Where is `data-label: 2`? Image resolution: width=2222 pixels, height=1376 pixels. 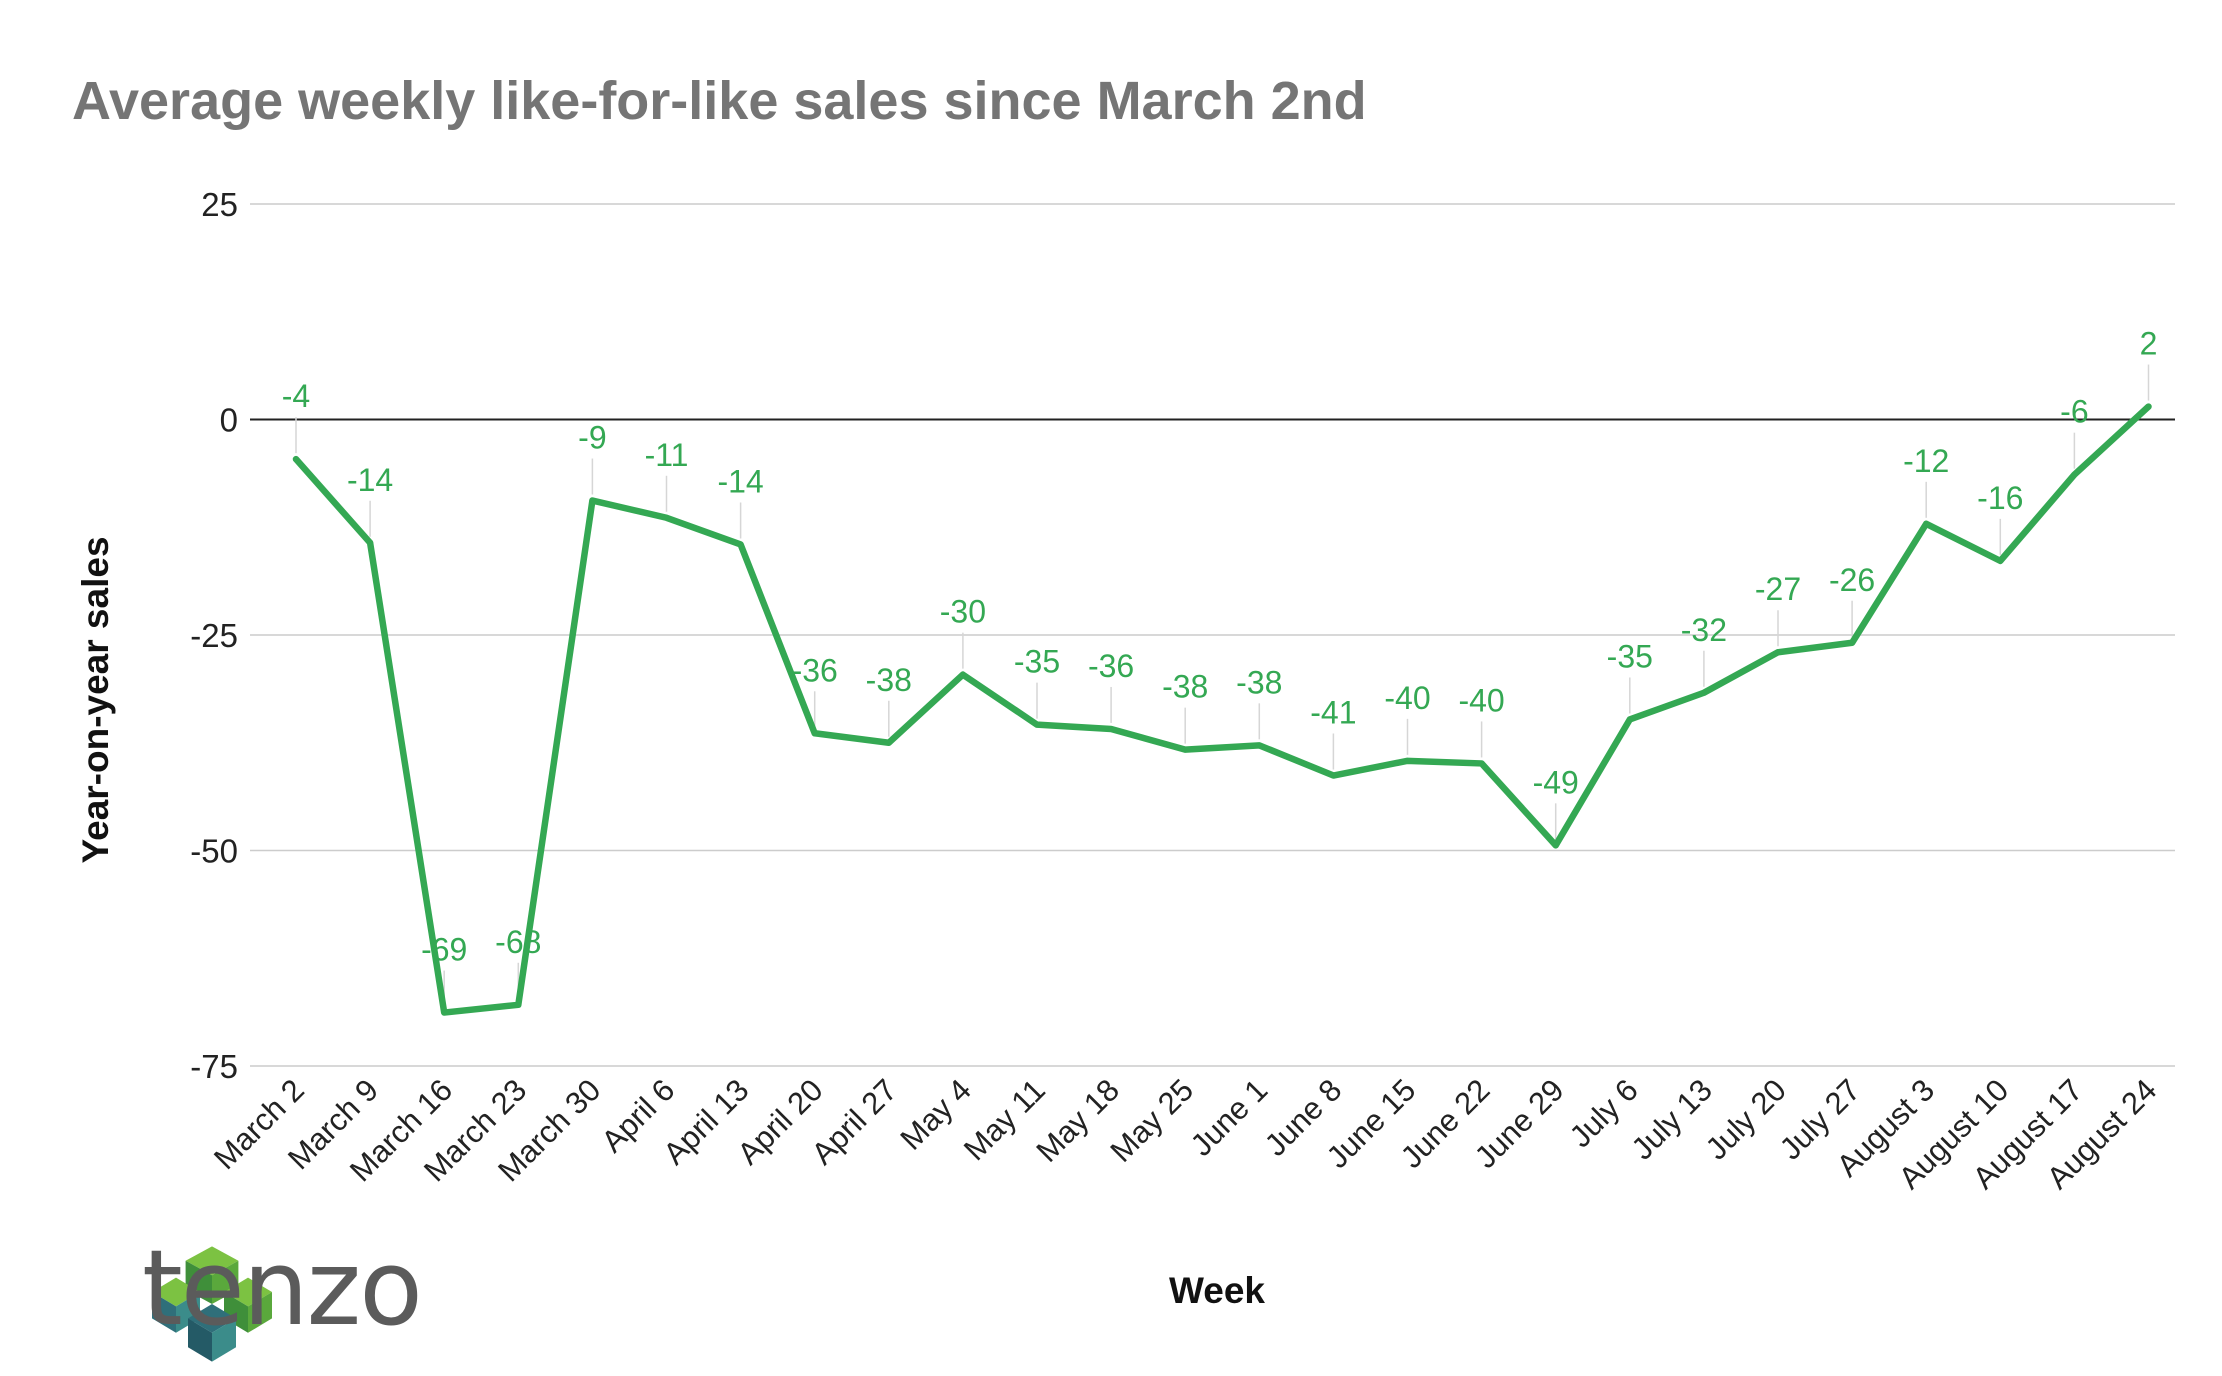
data-label: 2 is located at coordinates (2149, 344).